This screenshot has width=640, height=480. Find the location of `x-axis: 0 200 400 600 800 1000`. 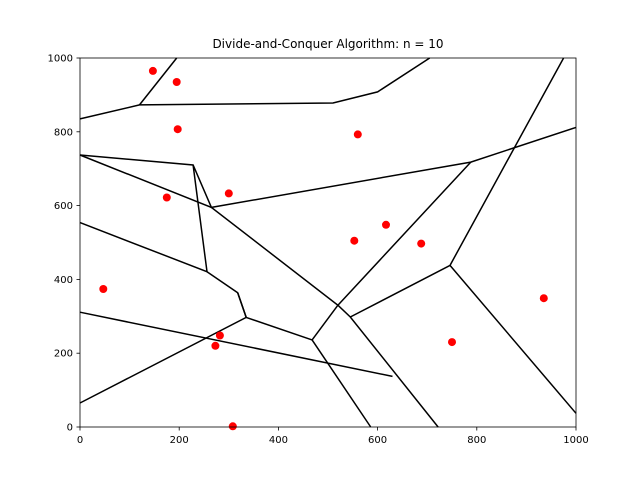

x-axis: 0 200 400 600 800 1000 is located at coordinates (333, 436).